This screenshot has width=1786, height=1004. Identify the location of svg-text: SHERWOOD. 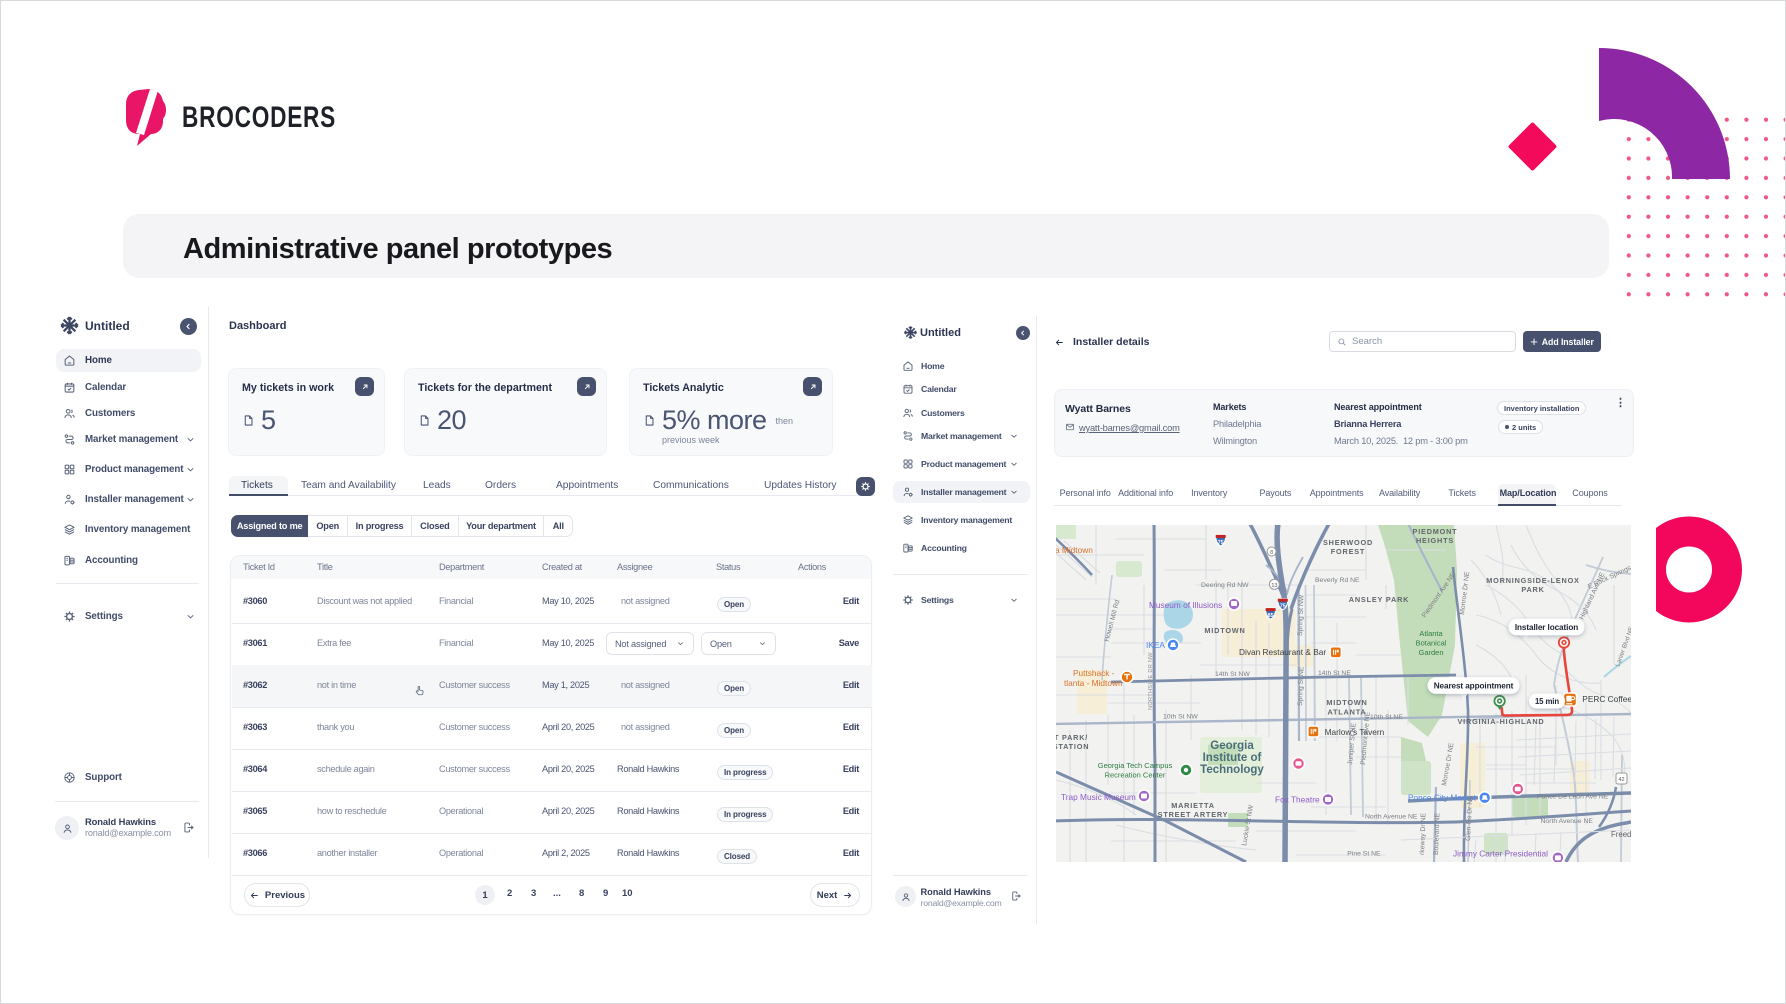
(1348, 542).